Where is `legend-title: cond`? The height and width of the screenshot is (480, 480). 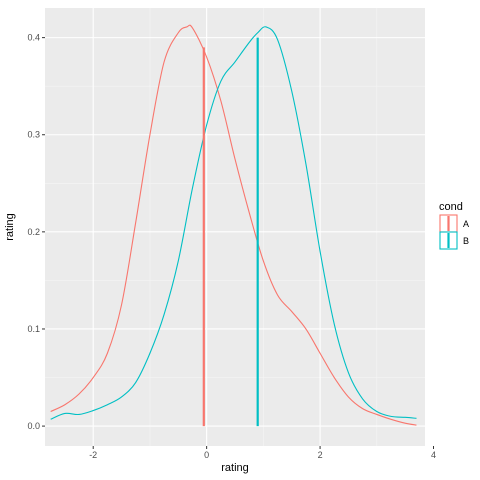 legend-title: cond is located at coordinates (451, 207).